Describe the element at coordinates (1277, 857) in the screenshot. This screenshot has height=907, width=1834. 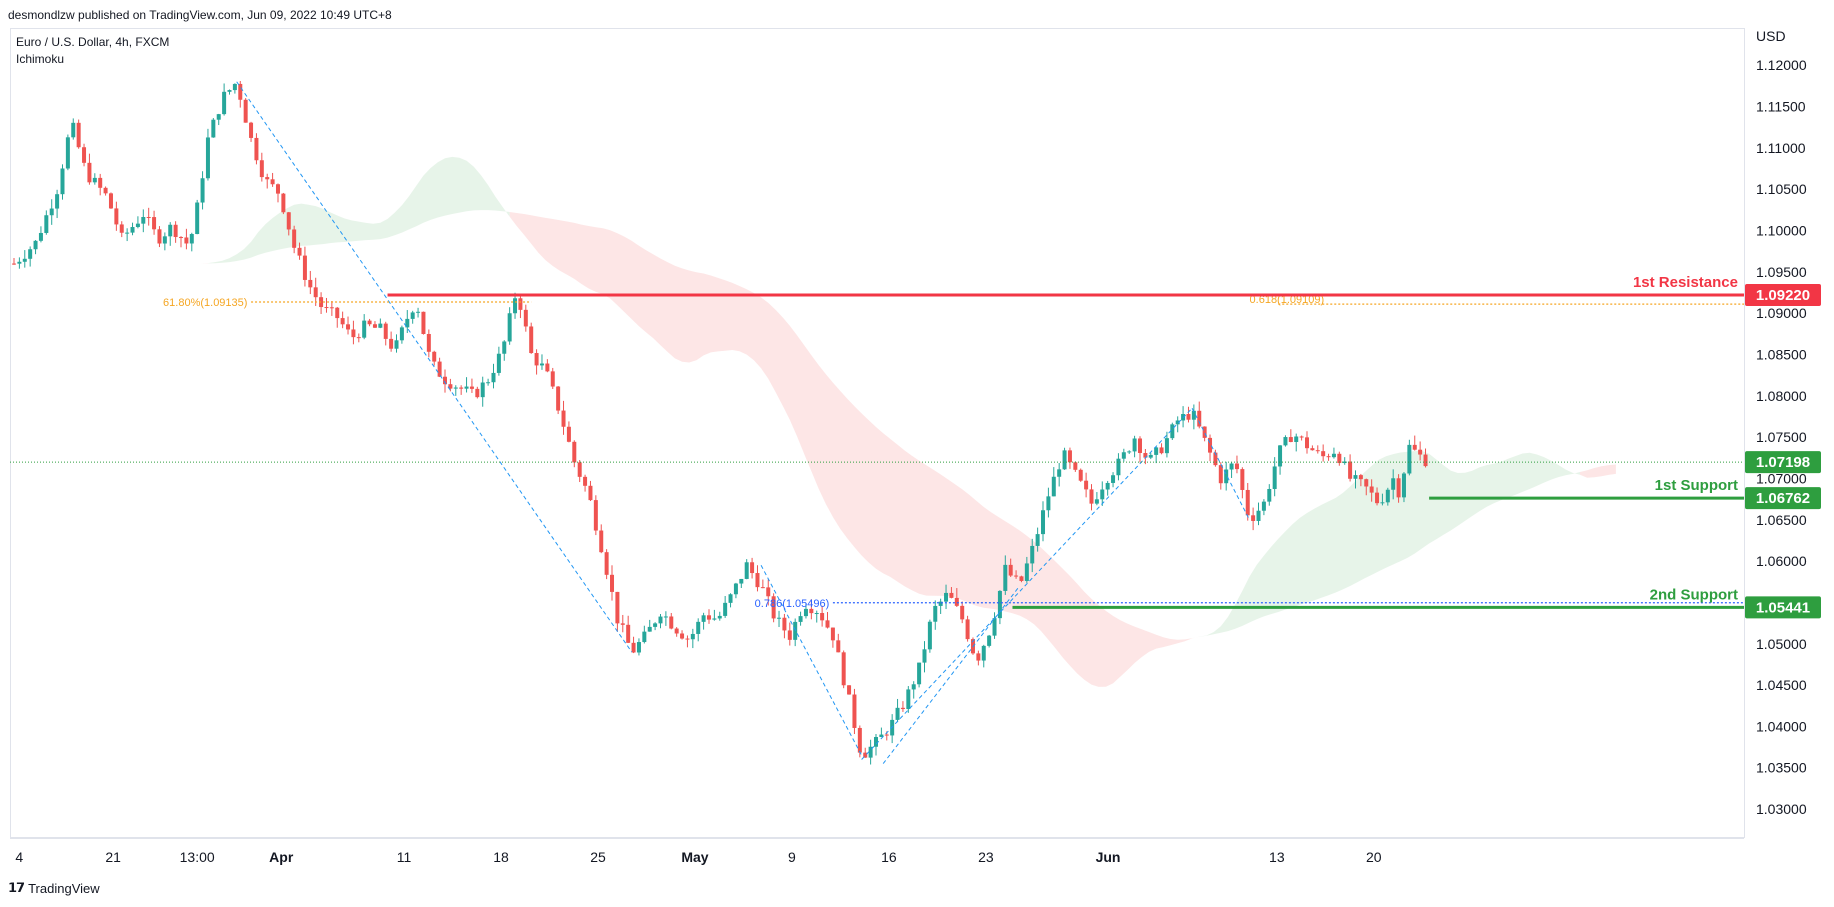
I see `time-tick-label: 13` at that location.